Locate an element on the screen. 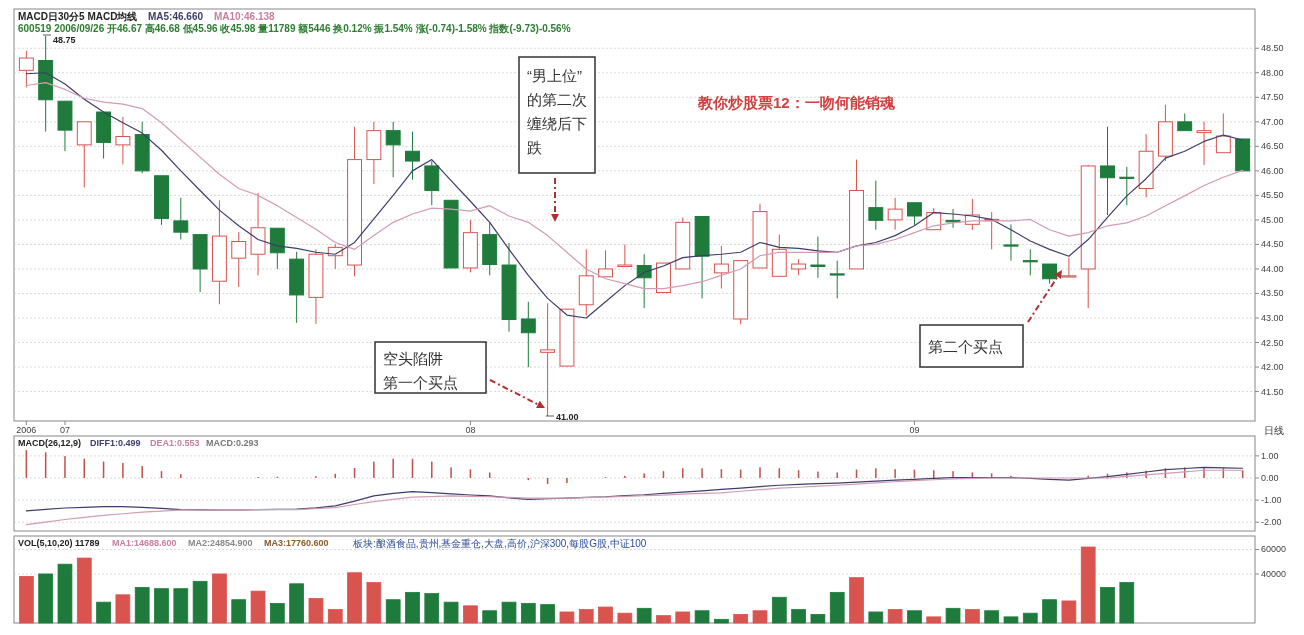 Image resolution: width=1304 pixels, height=635 pixels. annotation: MA3:17760.600 is located at coordinates (296, 543).